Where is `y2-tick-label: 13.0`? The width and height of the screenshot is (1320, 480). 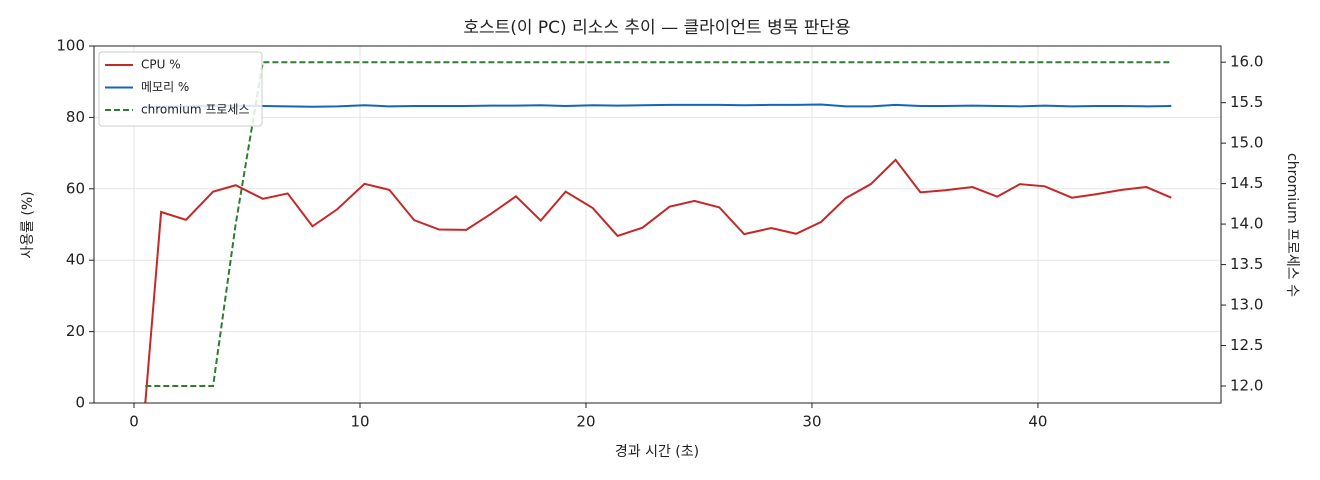
y2-tick-label: 13.0 is located at coordinates (1246, 305).